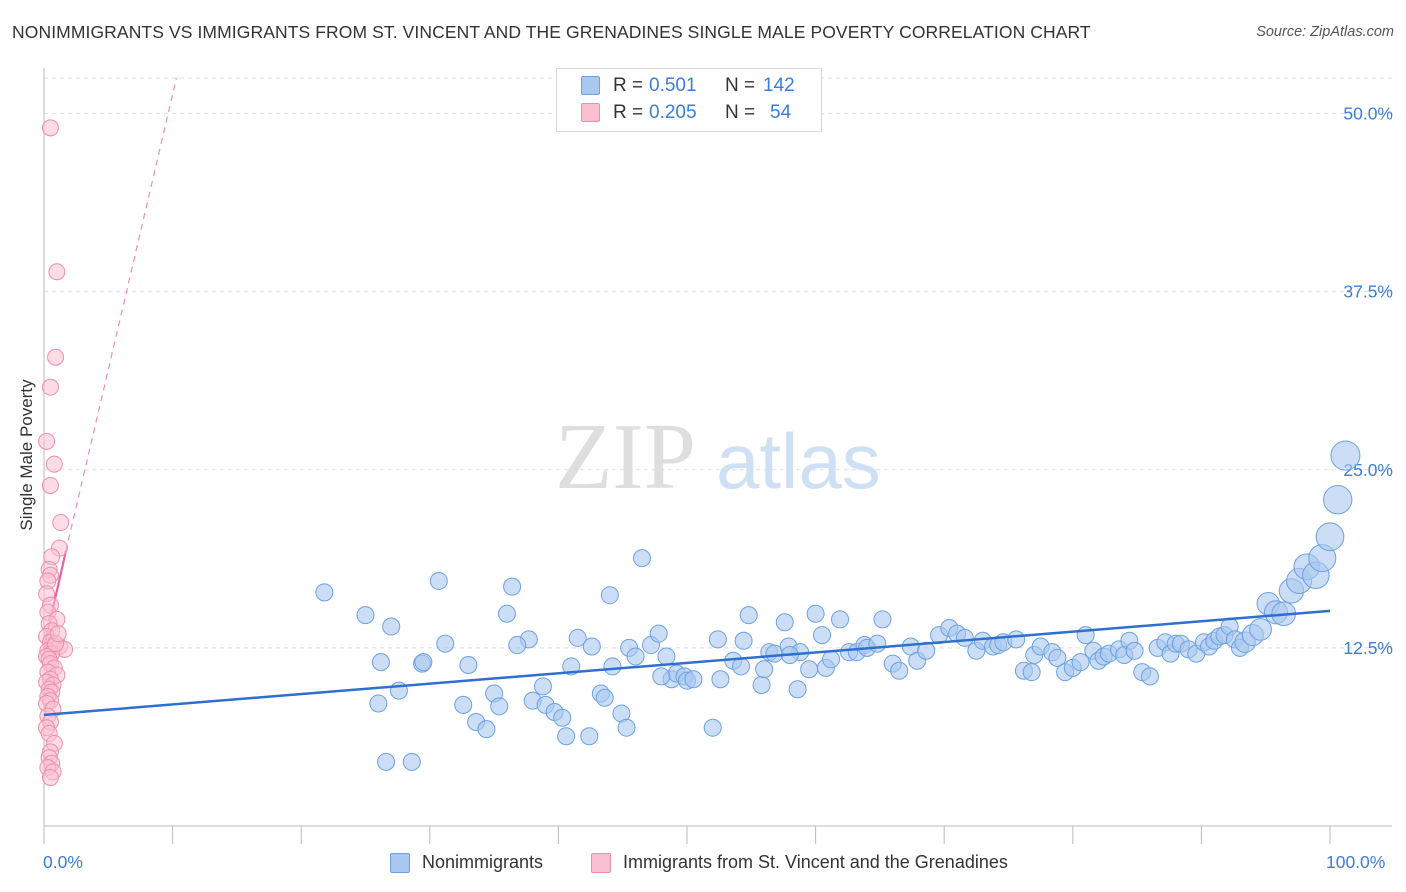 This screenshot has height=892, width=1406. Describe the element at coordinates (673, 112) in the screenshot. I see `r-value: 0.205` at that location.